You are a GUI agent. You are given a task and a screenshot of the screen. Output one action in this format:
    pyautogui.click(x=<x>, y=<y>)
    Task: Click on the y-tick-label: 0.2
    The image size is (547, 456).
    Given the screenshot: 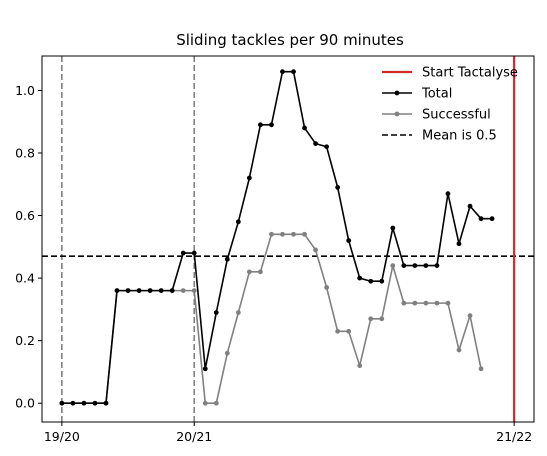 What is the action you would take?
    pyautogui.click(x=25, y=340)
    